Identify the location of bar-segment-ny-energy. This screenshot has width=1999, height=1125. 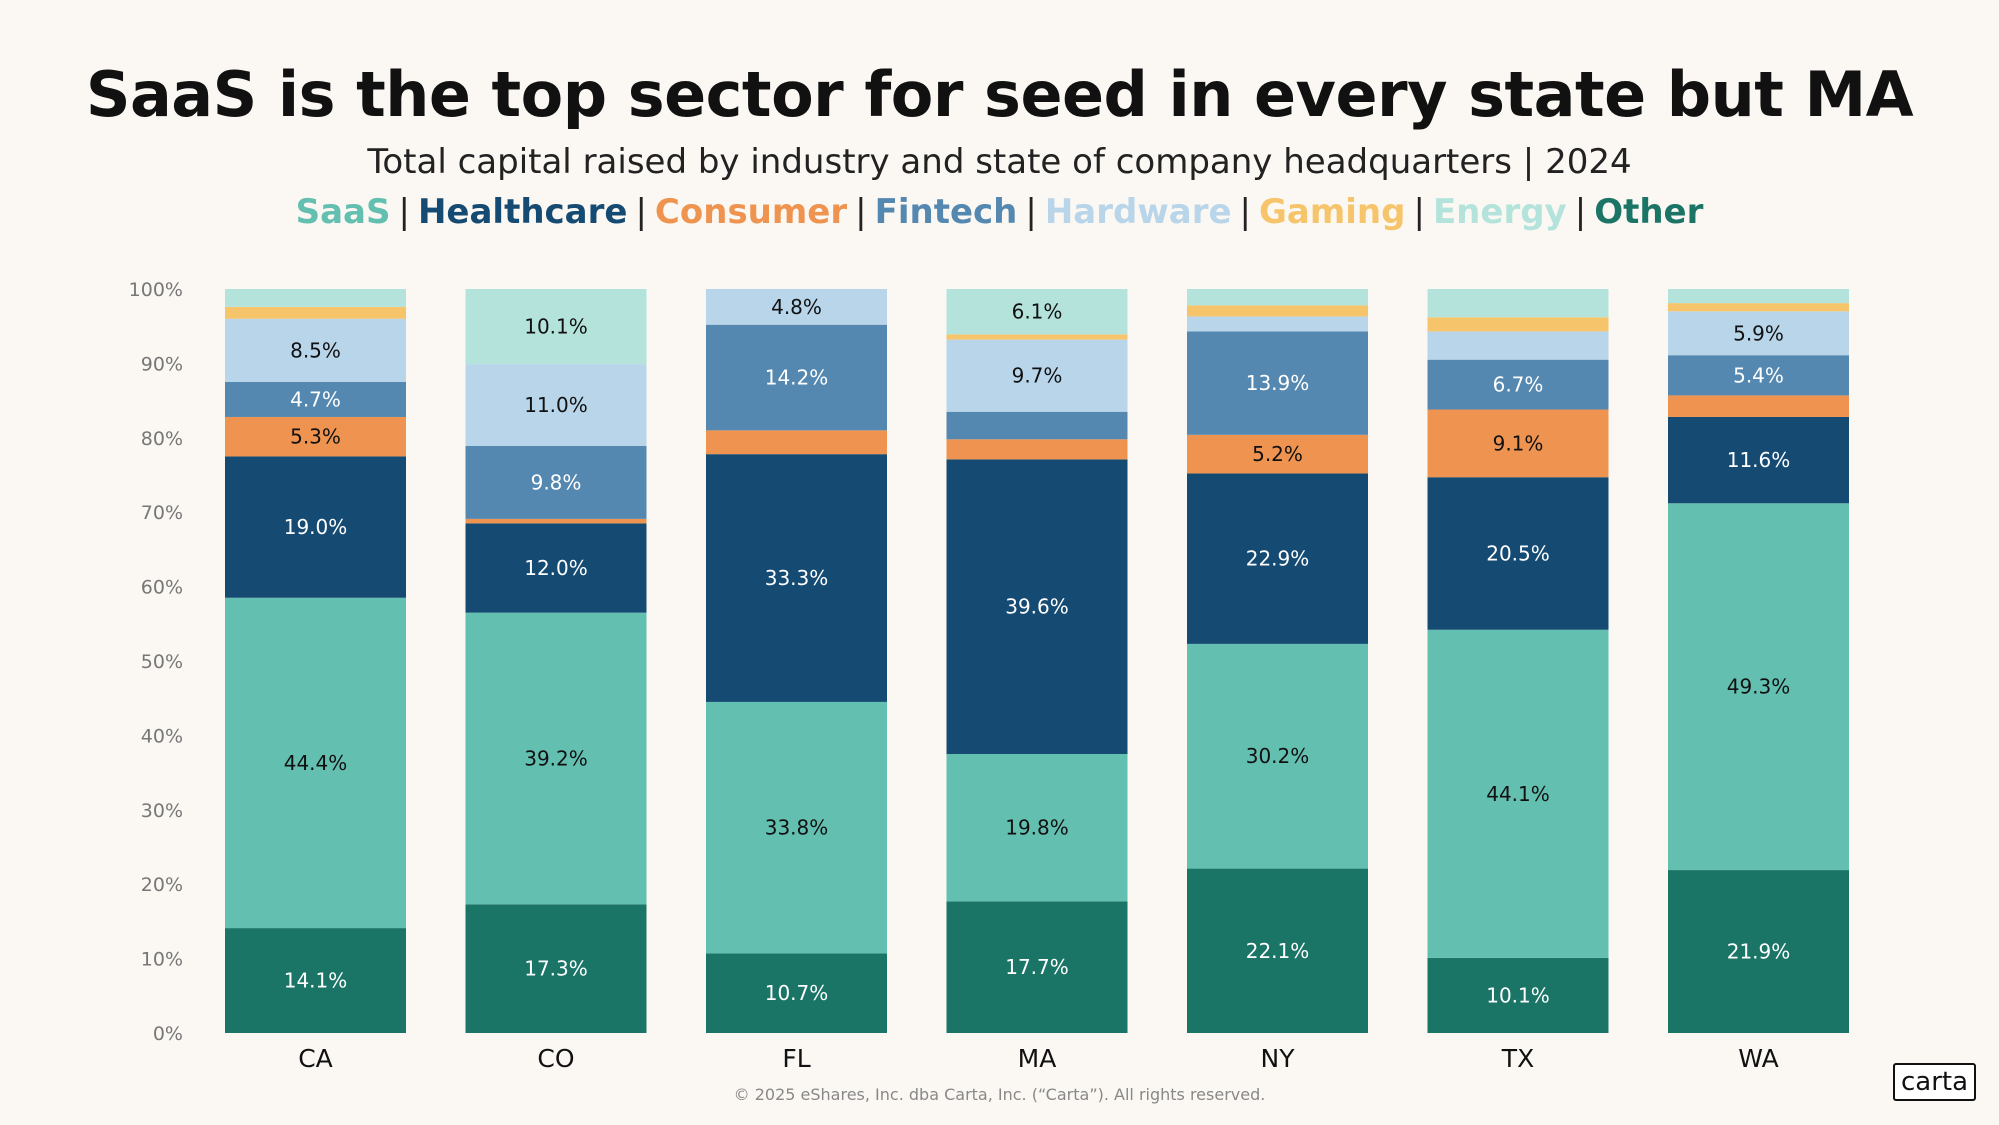
(1277, 297).